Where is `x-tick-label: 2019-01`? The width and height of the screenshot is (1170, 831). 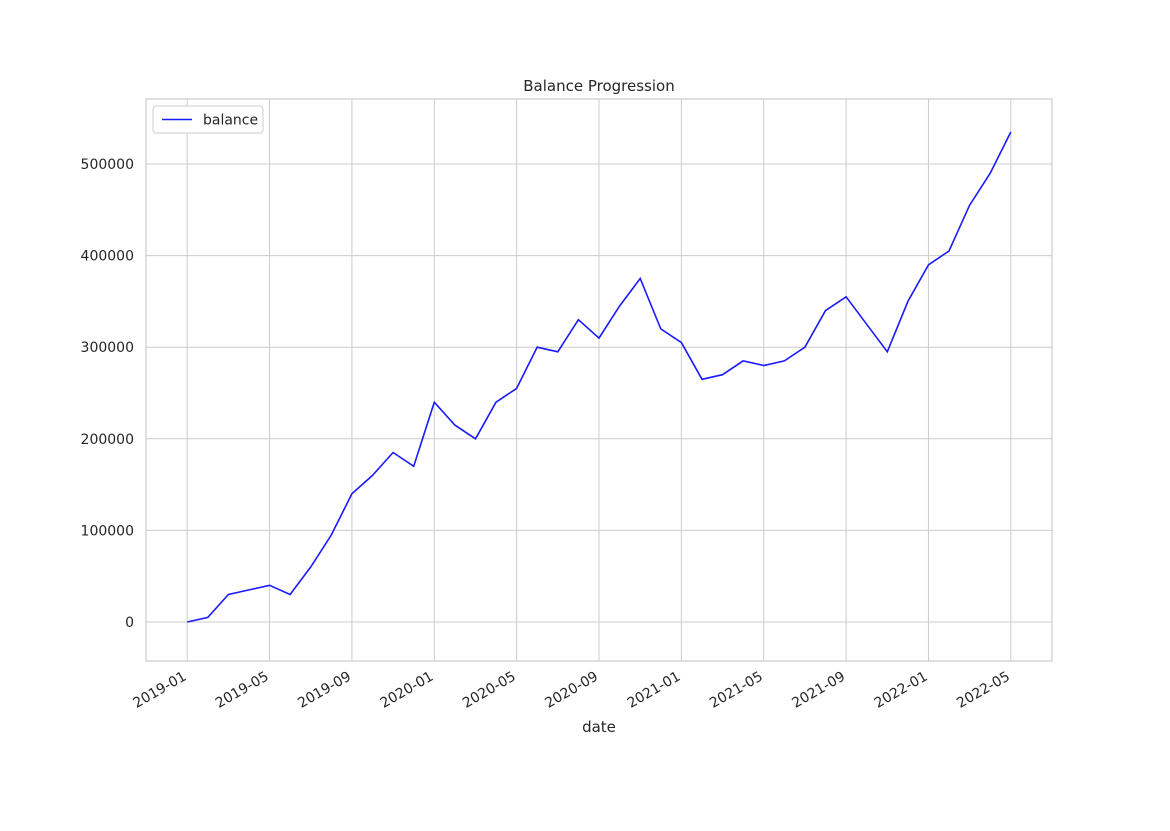
x-tick-label: 2019-01 is located at coordinates (160, 690).